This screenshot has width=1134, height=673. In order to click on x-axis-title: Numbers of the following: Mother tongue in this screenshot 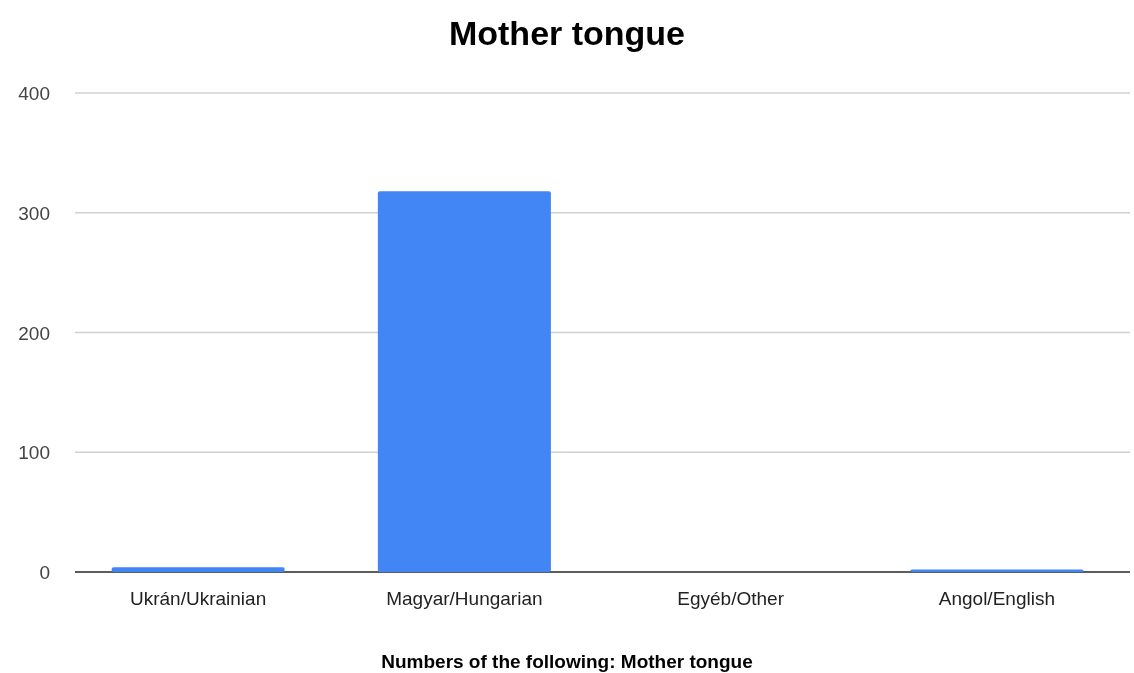, I will do `click(567, 661)`.